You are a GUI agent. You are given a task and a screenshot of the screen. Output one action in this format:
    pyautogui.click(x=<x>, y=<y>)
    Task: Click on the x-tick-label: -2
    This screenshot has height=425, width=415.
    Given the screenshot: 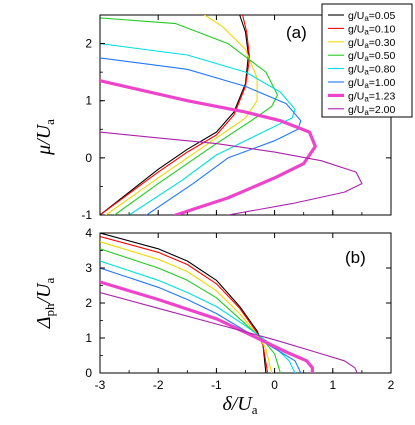 What is the action you would take?
    pyautogui.click(x=158, y=385)
    